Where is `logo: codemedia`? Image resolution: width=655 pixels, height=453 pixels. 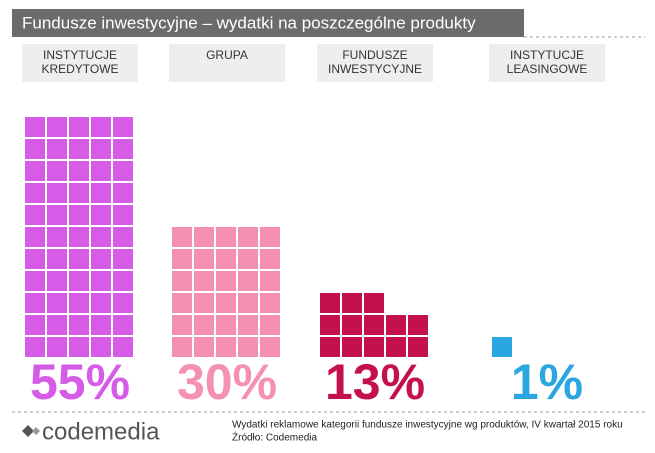
logo: codemedia is located at coordinates (101, 431).